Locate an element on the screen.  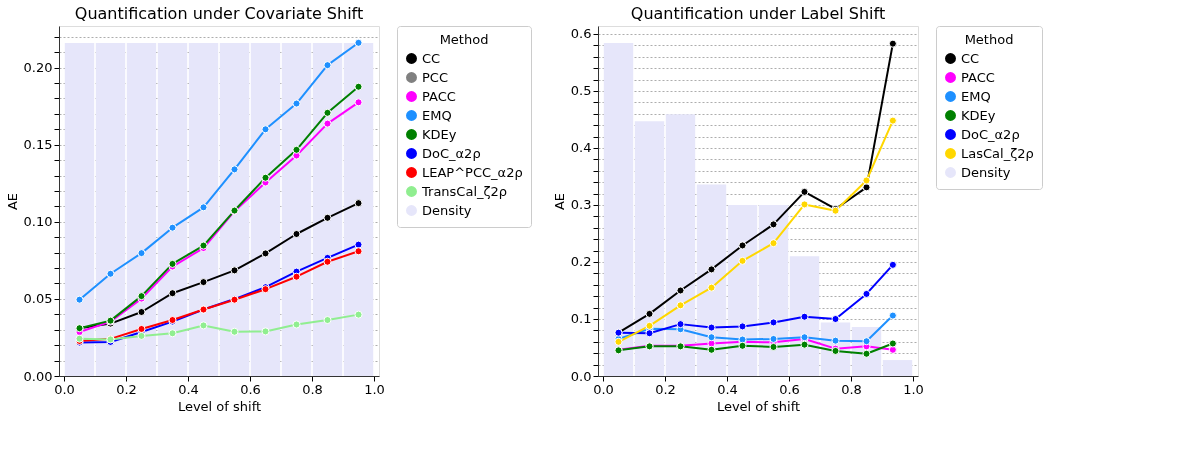
y-tick-label: 0.10 is located at coordinates (38, 222).